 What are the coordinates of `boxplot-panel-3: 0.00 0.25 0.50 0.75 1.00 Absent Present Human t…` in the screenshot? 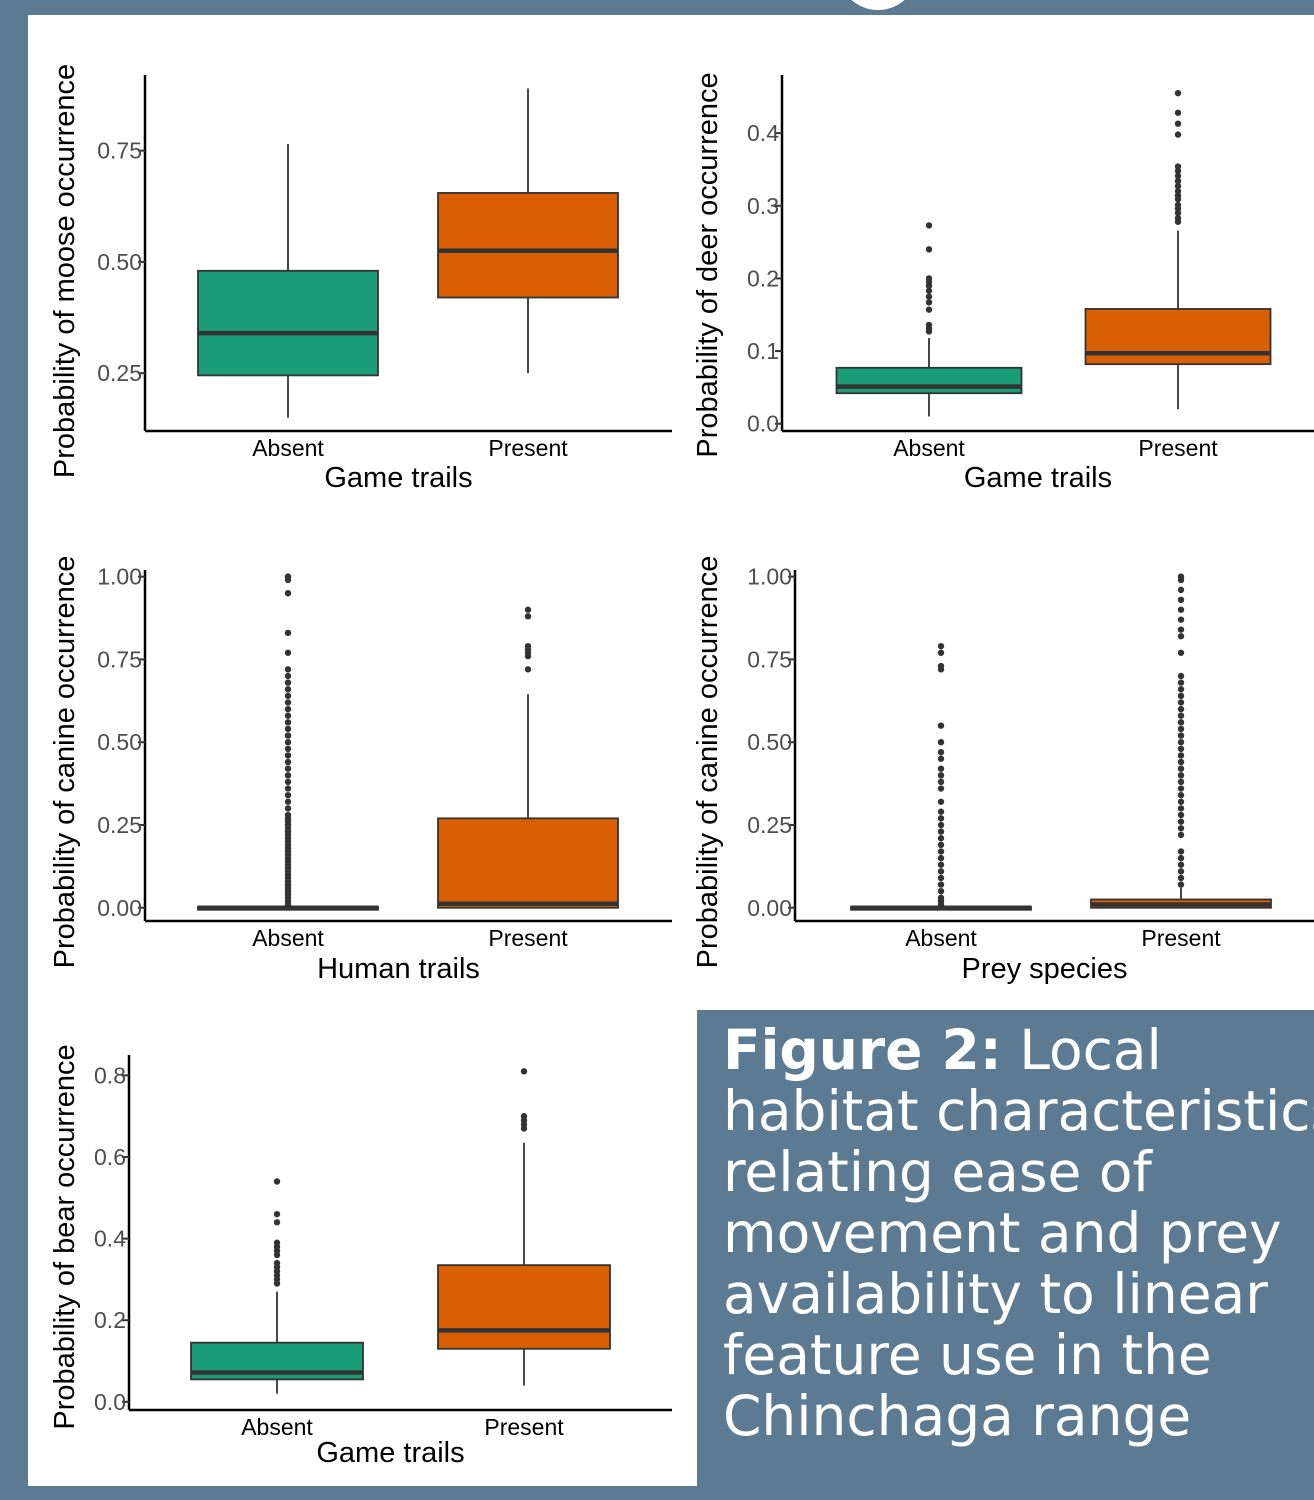 It's located at (360, 770).